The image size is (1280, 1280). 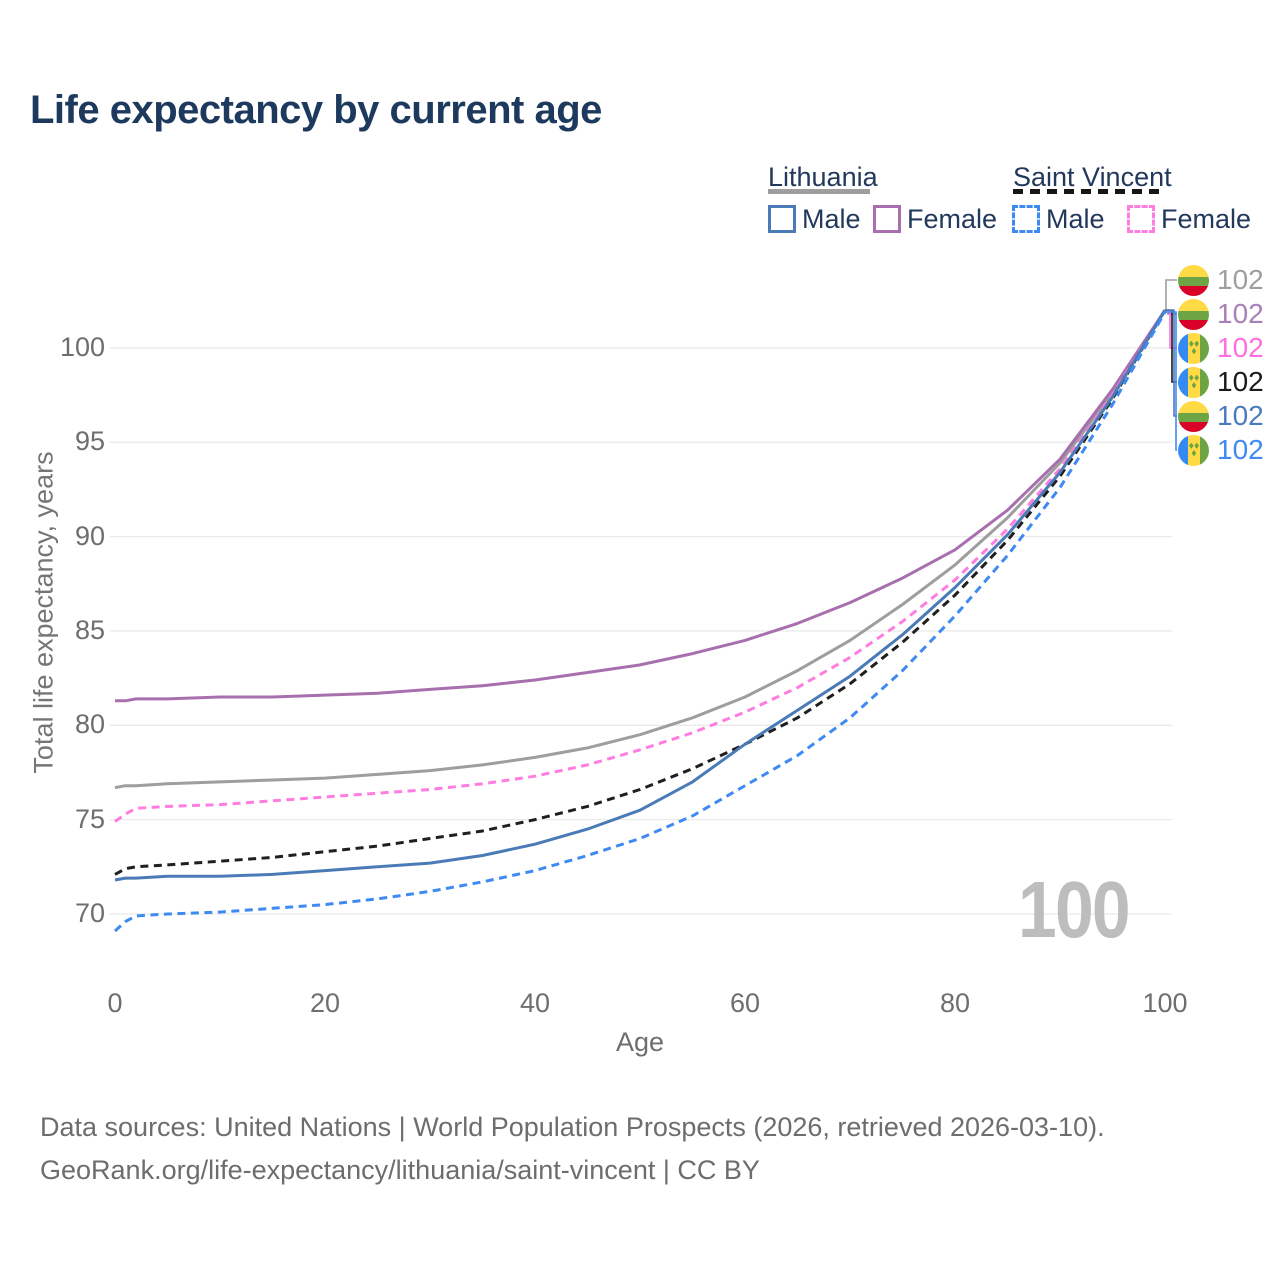 What do you see at coordinates (89, 724) in the screenshot?
I see `y-tick-label: 80` at bounding box center [89, 724].